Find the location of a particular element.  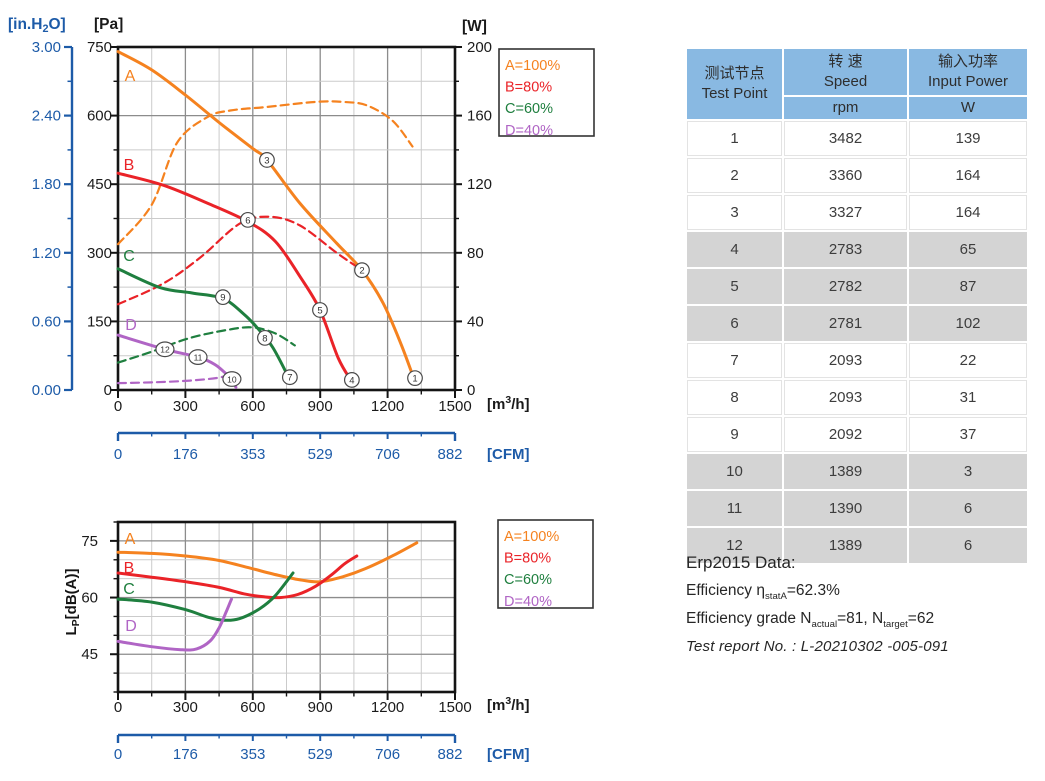

legend-entry-C: C=60% is located at coordinates (528, 580).